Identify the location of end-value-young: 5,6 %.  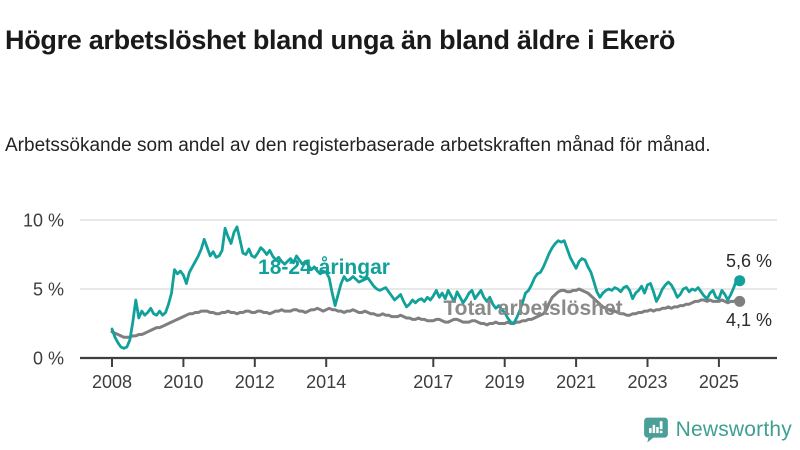
(749, 261).